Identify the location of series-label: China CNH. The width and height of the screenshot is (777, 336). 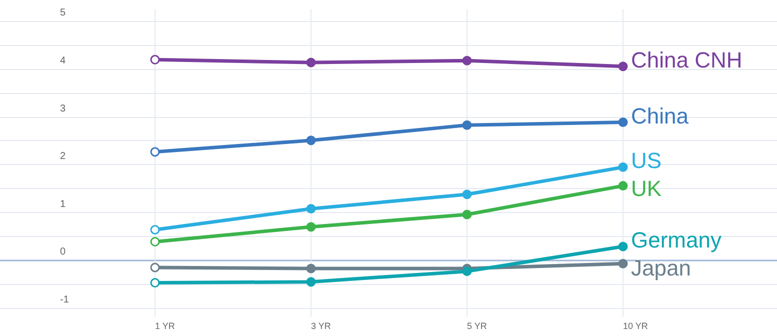
(686, 59).